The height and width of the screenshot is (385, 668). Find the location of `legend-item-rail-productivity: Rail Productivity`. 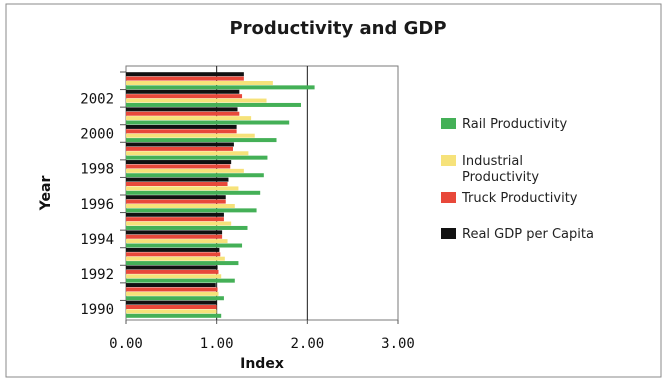

legend-item-rail-productivity: Rail Productivity is located at coordinates (504, 124).